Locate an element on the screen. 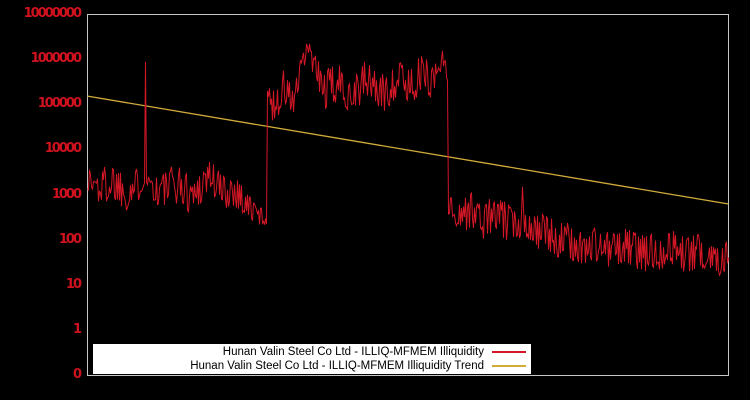 This screenshot has height=400, width=750. y-tick-label: 10 is located at coordinates (73, 284).